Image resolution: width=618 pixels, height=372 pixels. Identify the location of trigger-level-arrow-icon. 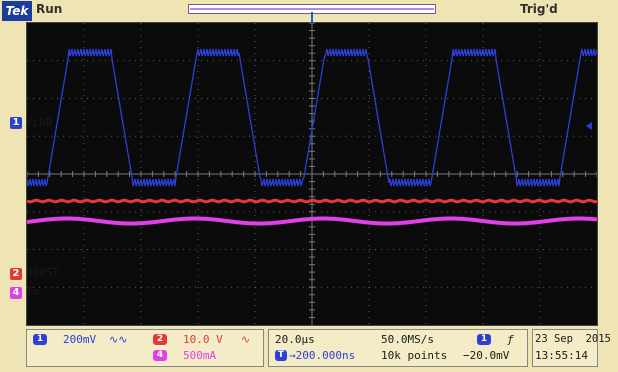
(589, 126).